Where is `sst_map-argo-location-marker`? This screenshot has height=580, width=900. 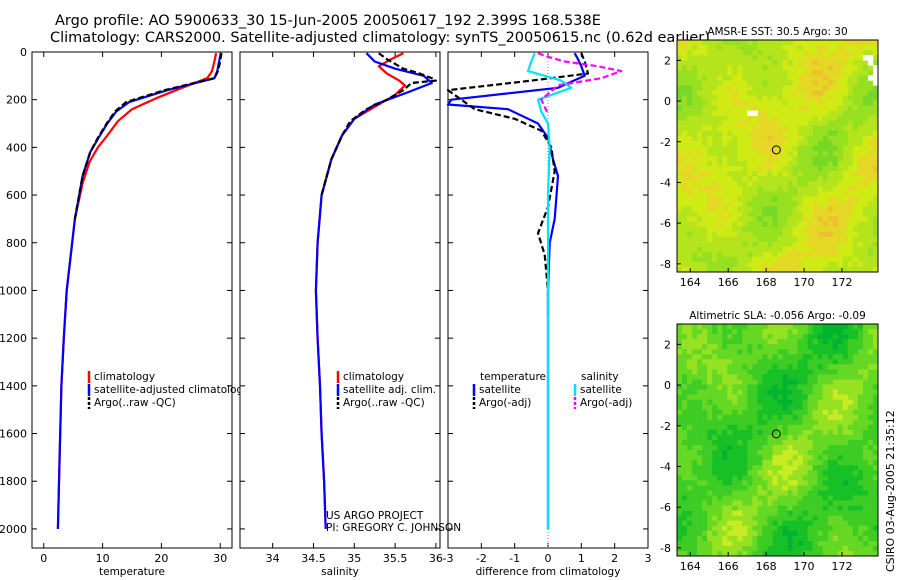
sst_map-argo-location-marker is located at coordinates (776, 150).